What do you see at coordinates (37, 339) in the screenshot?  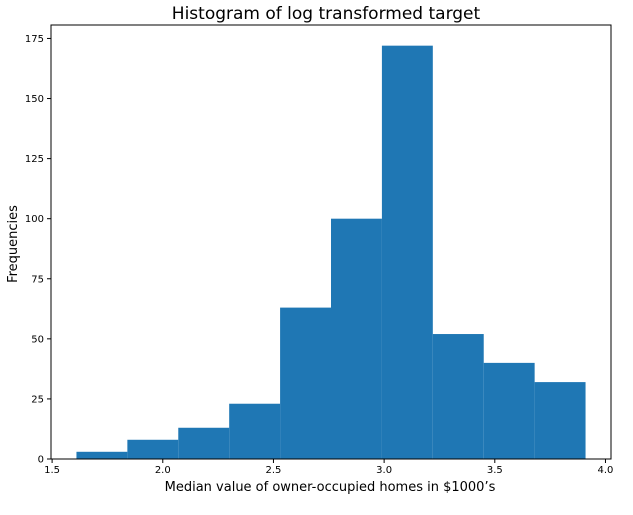 I see `y-tick-label: 50` at bounding box center [37, 339].